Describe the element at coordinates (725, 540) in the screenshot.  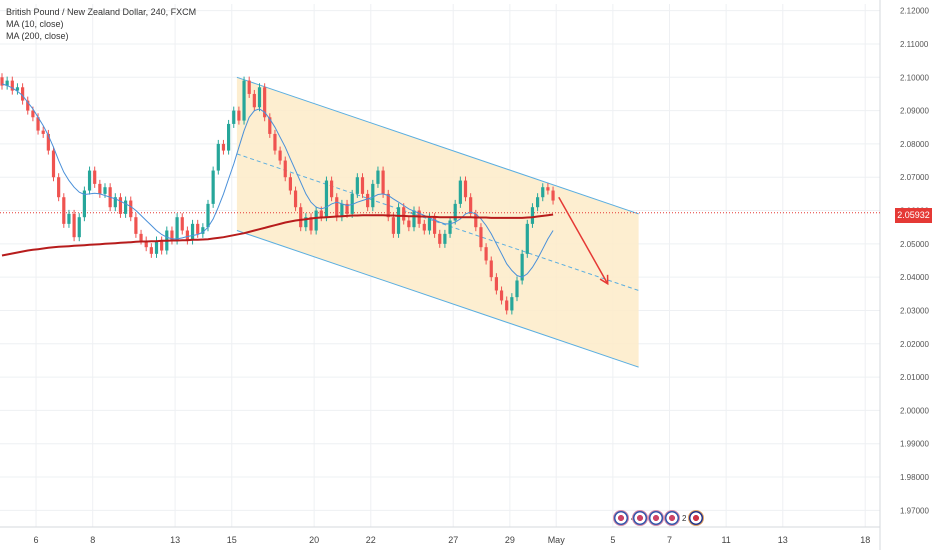
I see `x-tick-label: 11` at that location.